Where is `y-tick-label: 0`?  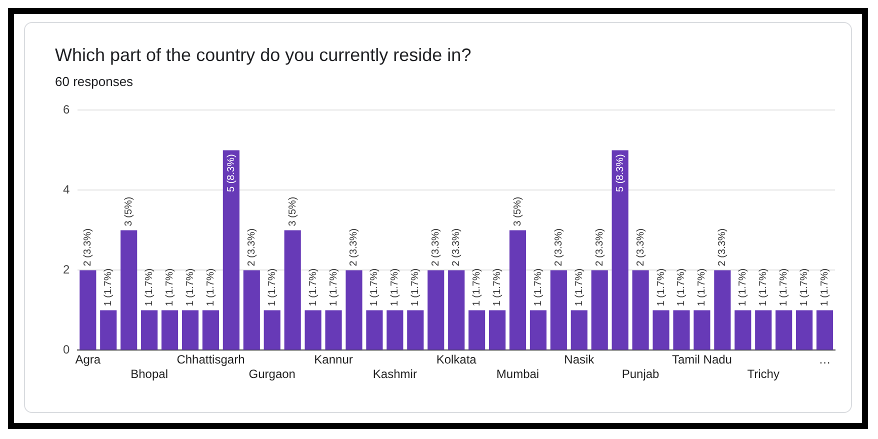
y-tick-label: 0 is located at coordinates (66, 349).